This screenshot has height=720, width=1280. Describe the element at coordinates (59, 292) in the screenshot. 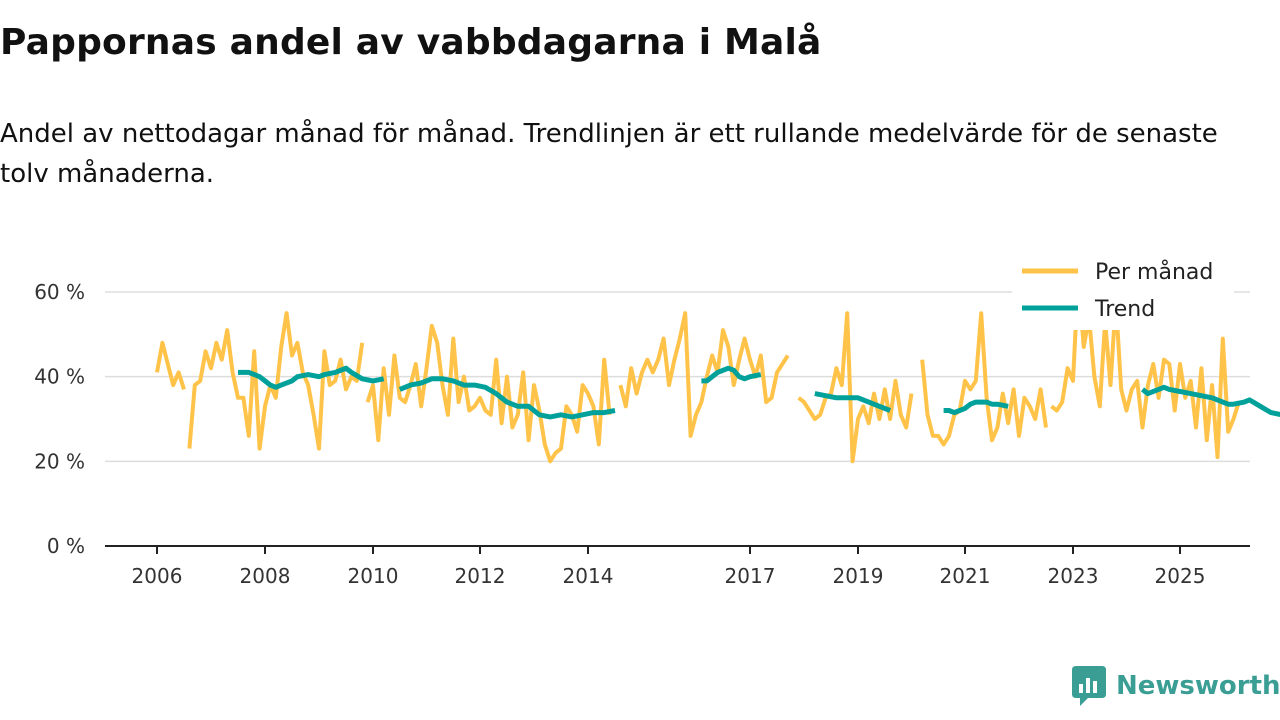

I see `y-tick-label: 60 %` at that location.